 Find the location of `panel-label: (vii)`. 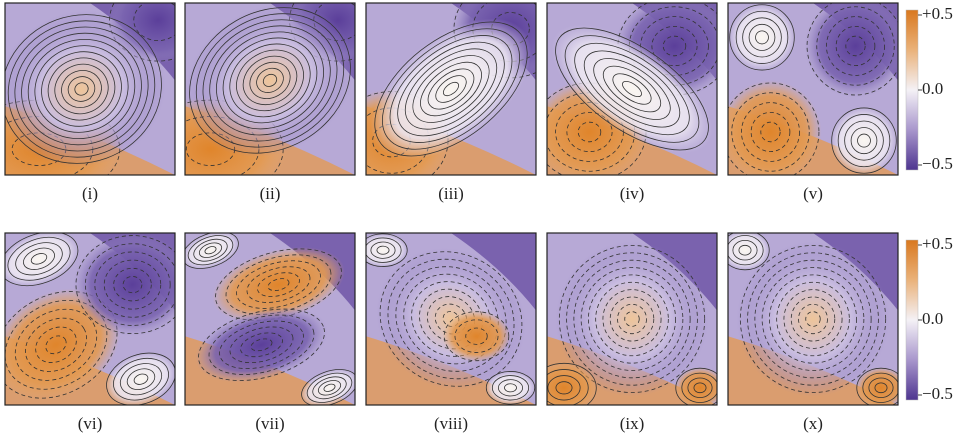

panel-label: (vii) is located at coordinates (269, 423).